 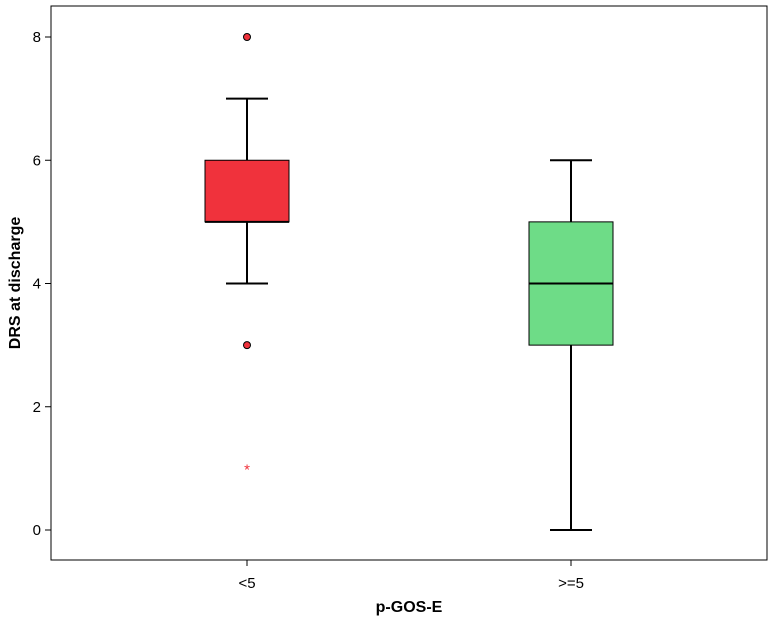 What do you see at coordinates (246, 583) in the screenshot?
I see `x-tick-label: <5` at bounding box center [246, 583].